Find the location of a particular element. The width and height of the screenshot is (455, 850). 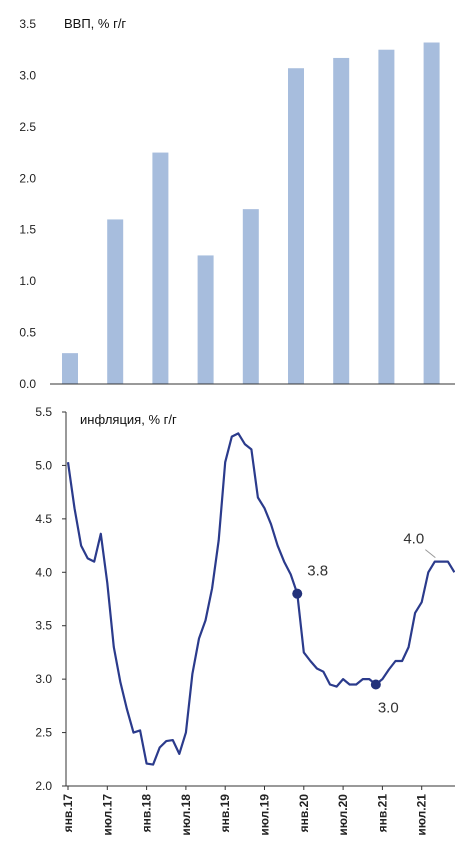

inflation-x-tick-label: июл.20 is located at coordinates (343, 815).